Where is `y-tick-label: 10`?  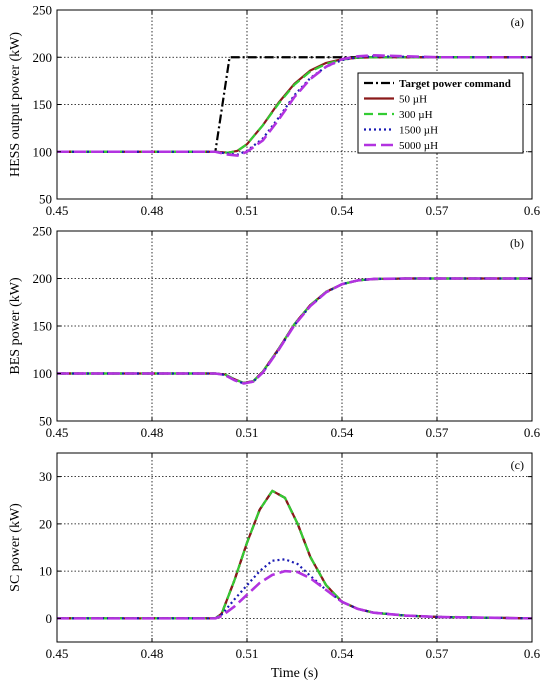
y-tick-label: 10 is located at coordinates (45, 571).